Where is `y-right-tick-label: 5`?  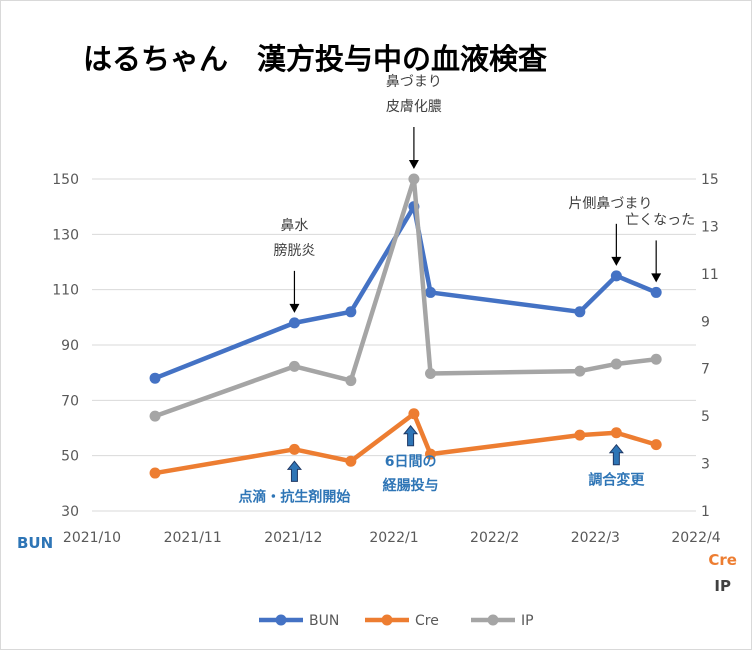
y-right-tick-label: 5 is located at coordinates (705, 417).